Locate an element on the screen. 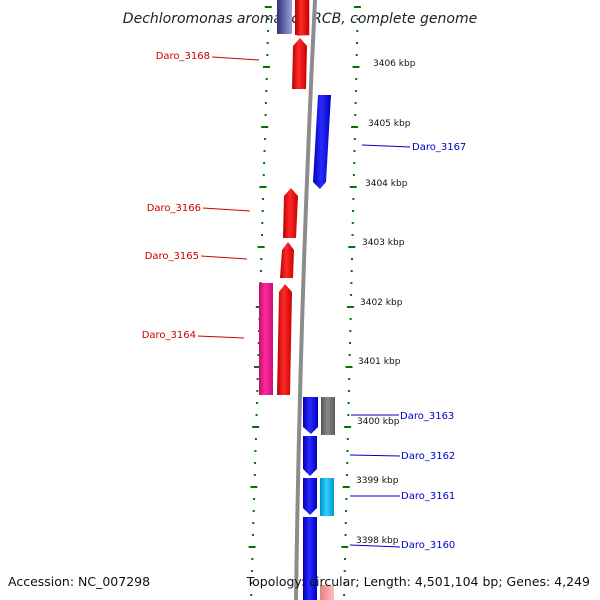 Image resolution: width=600 pixels, height=600 pixels. gene-label-daro-3164: Daro_3164 is located at coordinates (169, 335).